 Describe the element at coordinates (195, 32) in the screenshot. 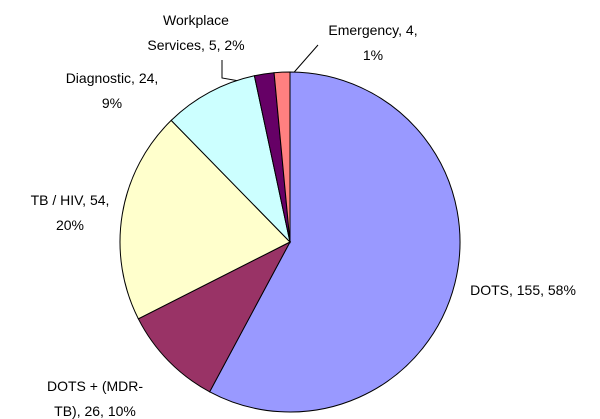

I see `data-label: Workplace Services, 5, 2%` at that location.